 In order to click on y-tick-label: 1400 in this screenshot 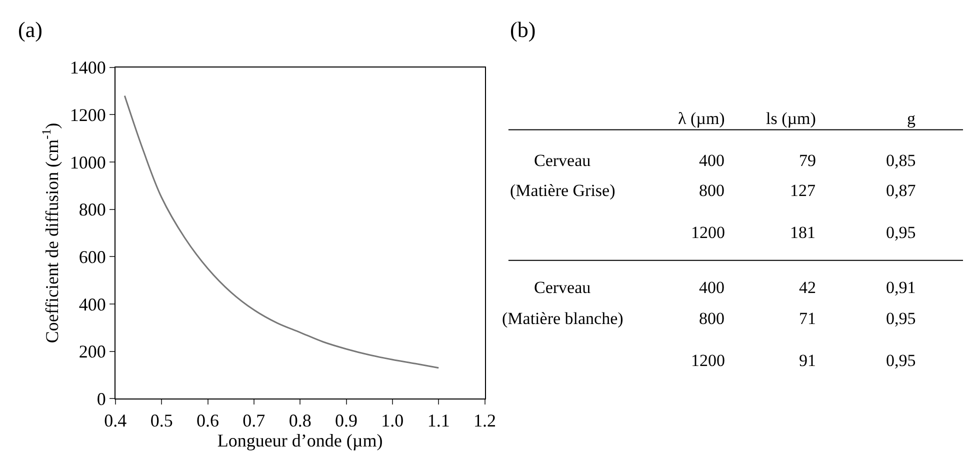, I will do `click(88, 68)`.